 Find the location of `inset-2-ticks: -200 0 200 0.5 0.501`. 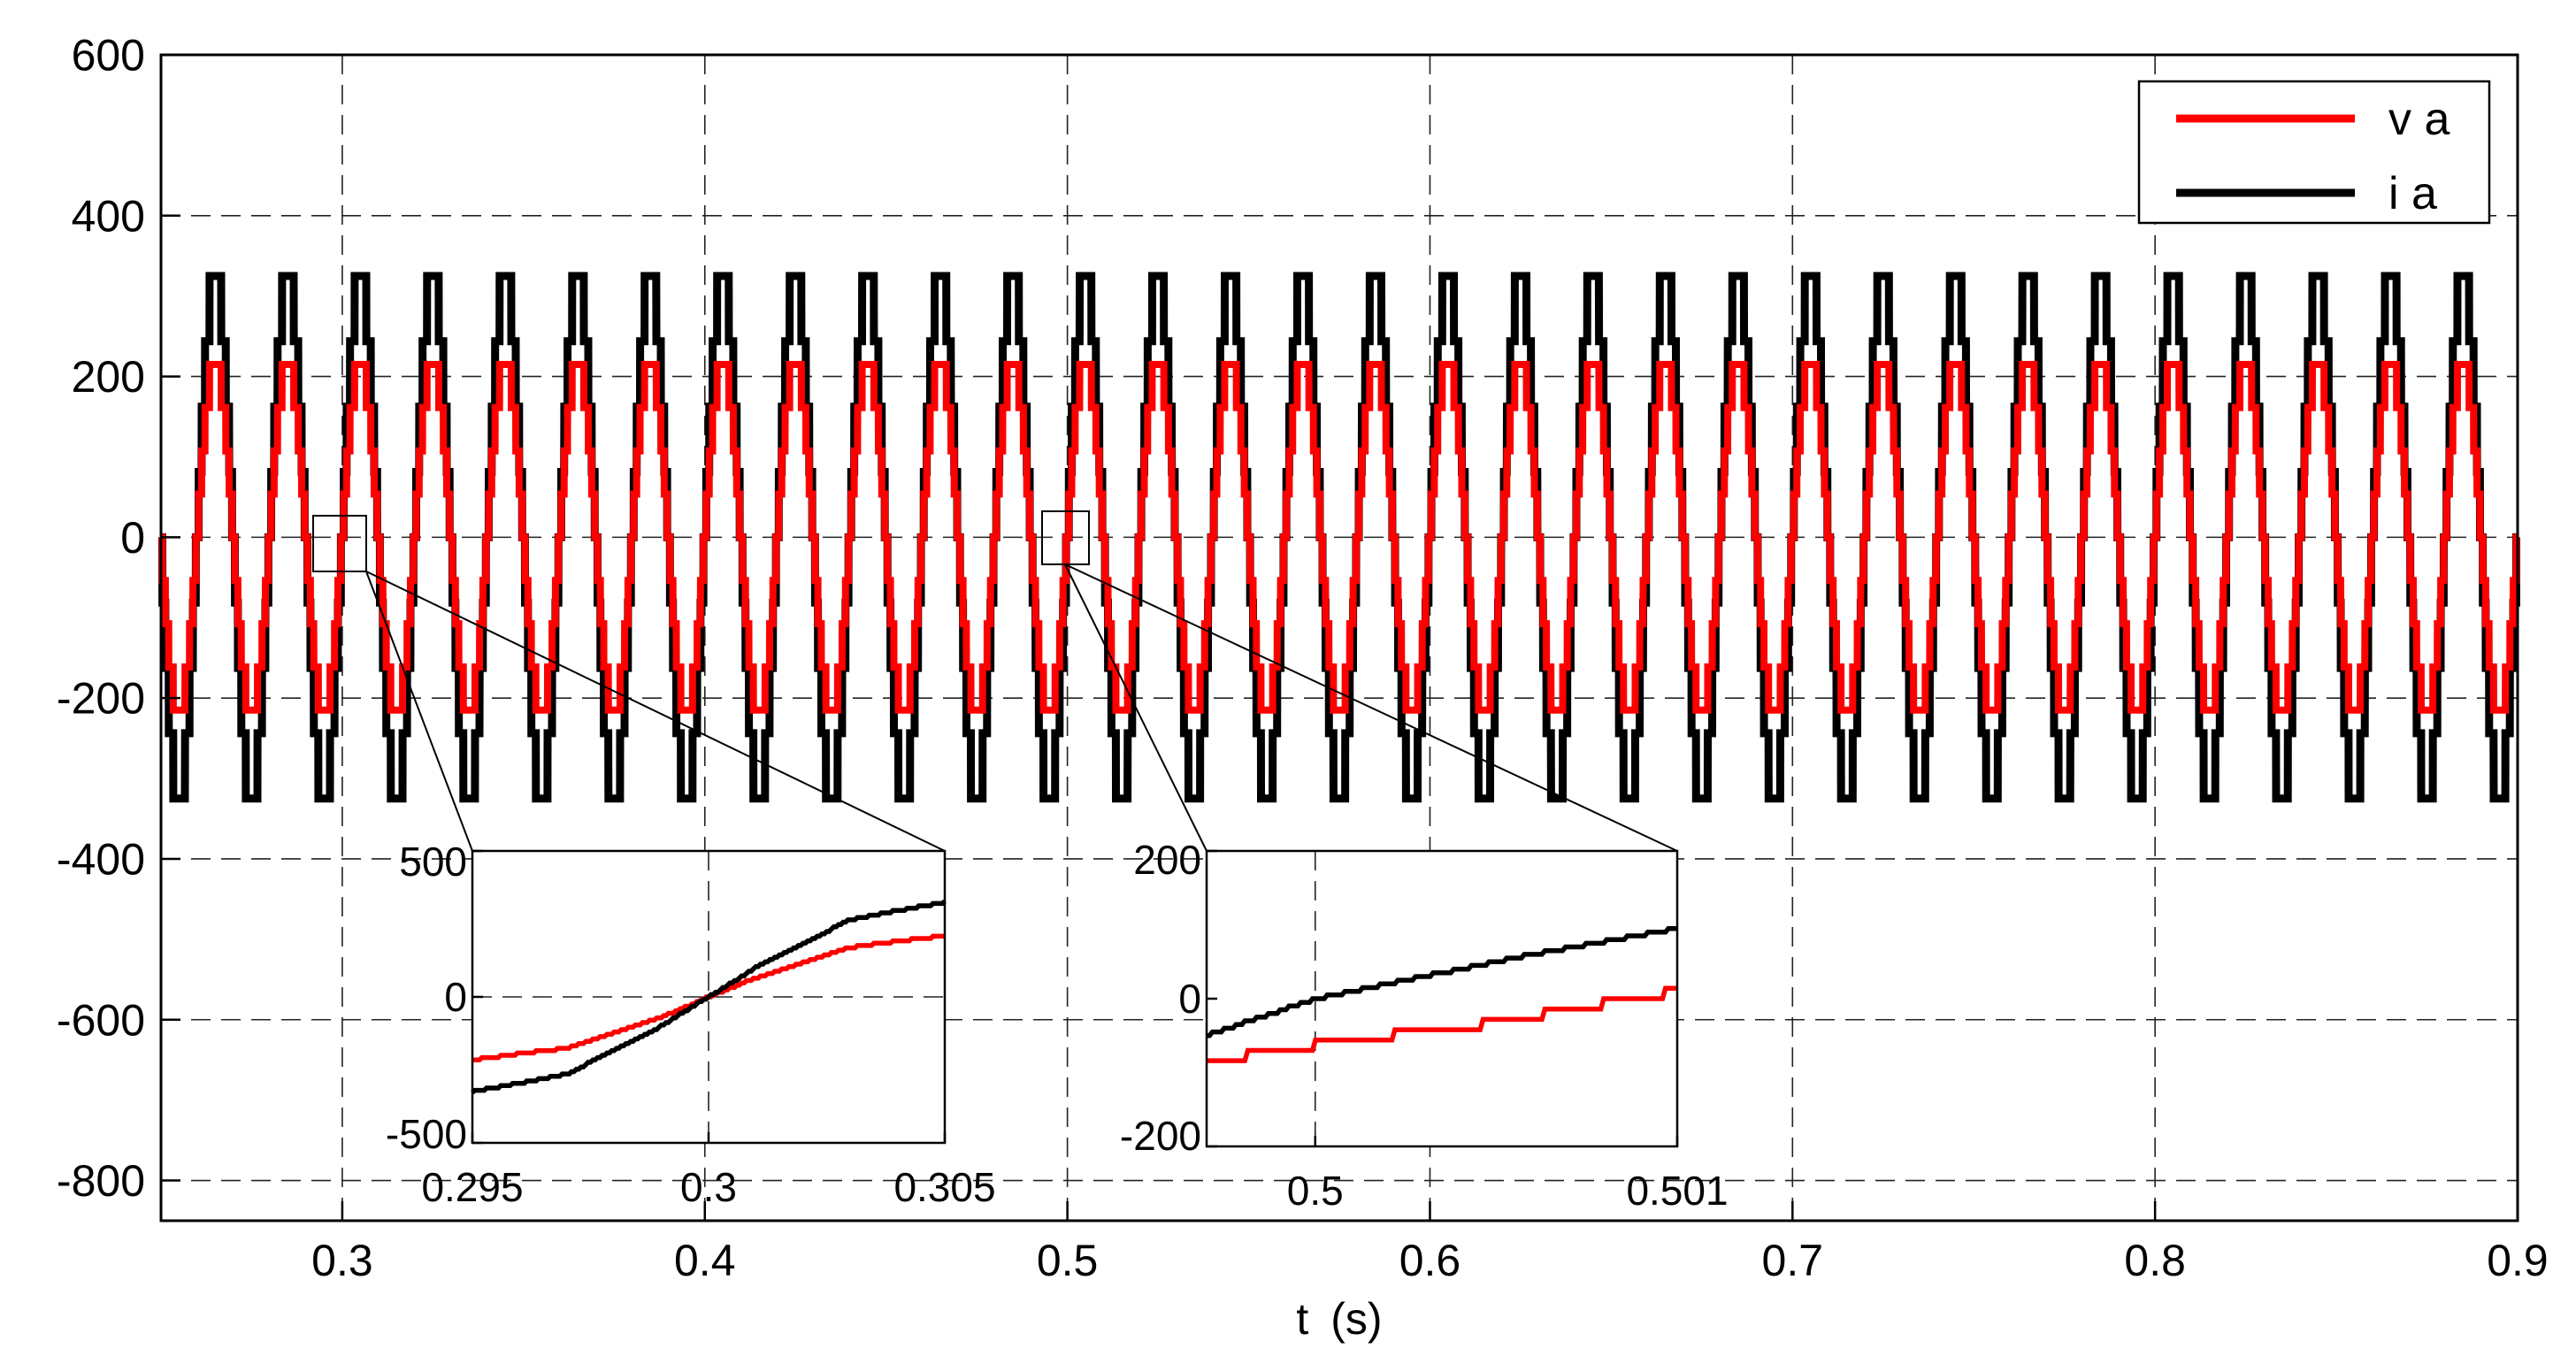

inset-2-ticks: -200 0 200 0.5 0.501 is located at coordinates (1424, 1025).